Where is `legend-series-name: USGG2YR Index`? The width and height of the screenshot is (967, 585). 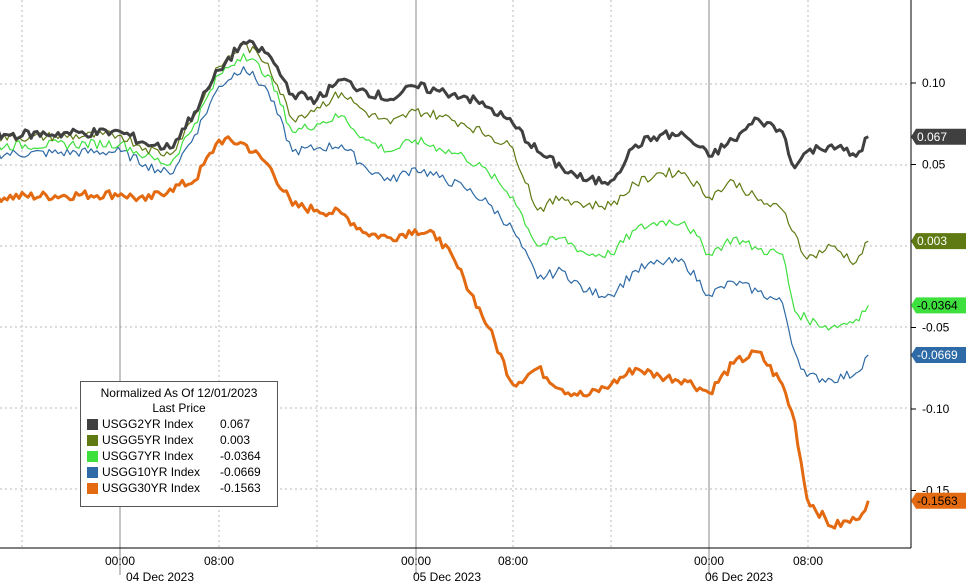
legend-series-name: USGG2YR Index is located at coordinates (148, 424).